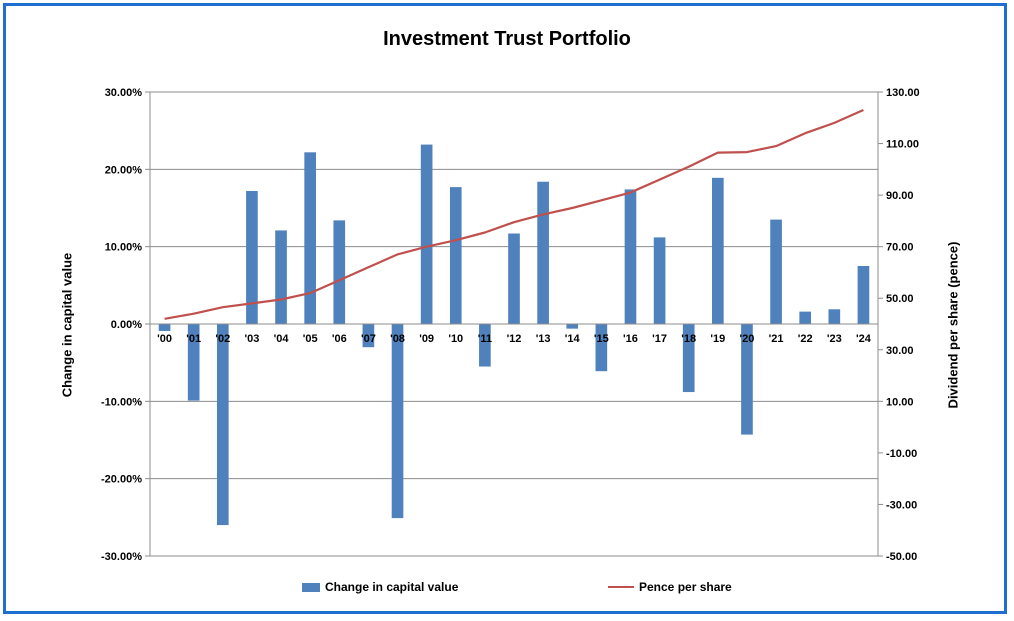 The height and width of the screenshot is (621, 1014). I want to click on legend-item-pence: Pence per share, so click(670, 587).